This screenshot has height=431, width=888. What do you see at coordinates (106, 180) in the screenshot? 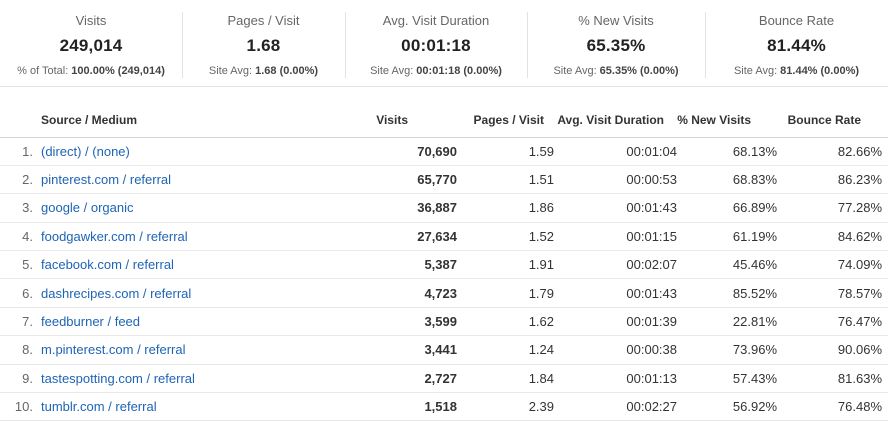
I see `source-link: pinterest.com / referral` at bounding box center [106, 180].